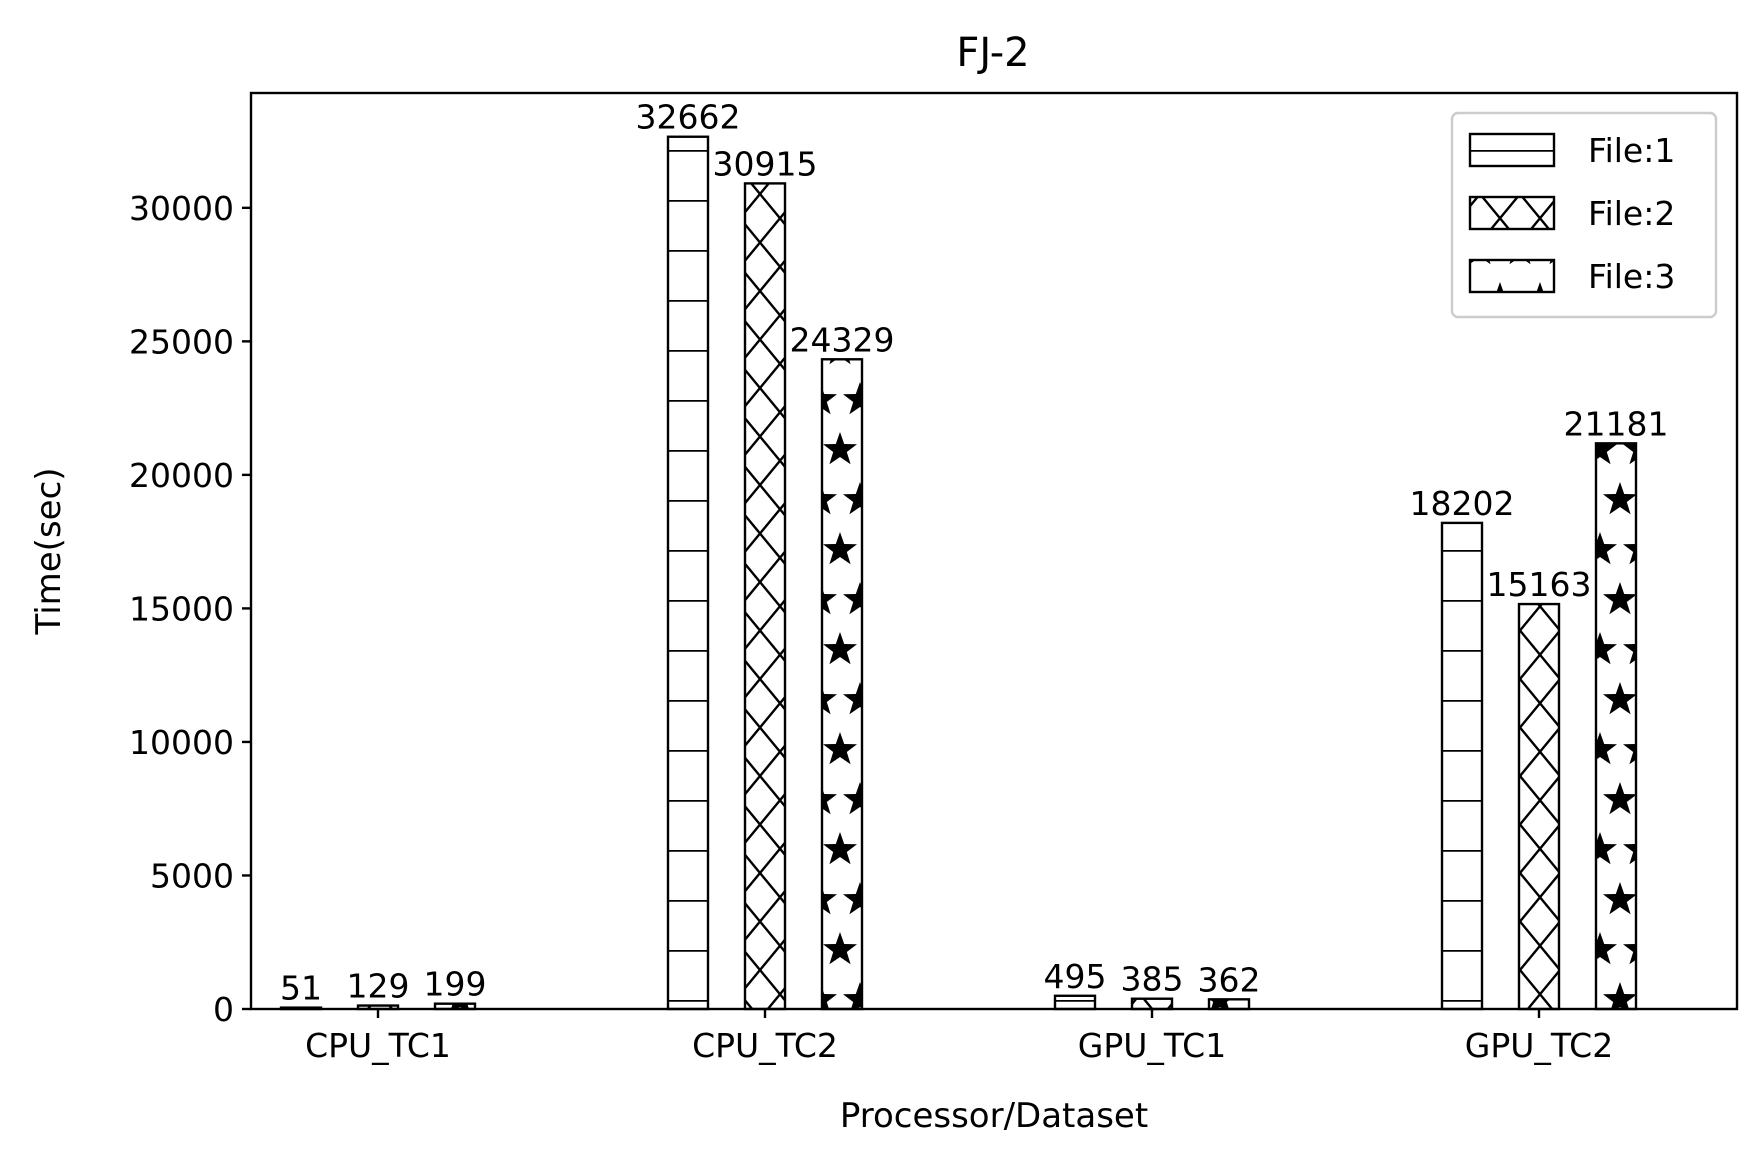  What do you see at coordinates (181, 475) in the screenshot?
I see `y-tick-label: 20000` at bounding box center [181, 475].